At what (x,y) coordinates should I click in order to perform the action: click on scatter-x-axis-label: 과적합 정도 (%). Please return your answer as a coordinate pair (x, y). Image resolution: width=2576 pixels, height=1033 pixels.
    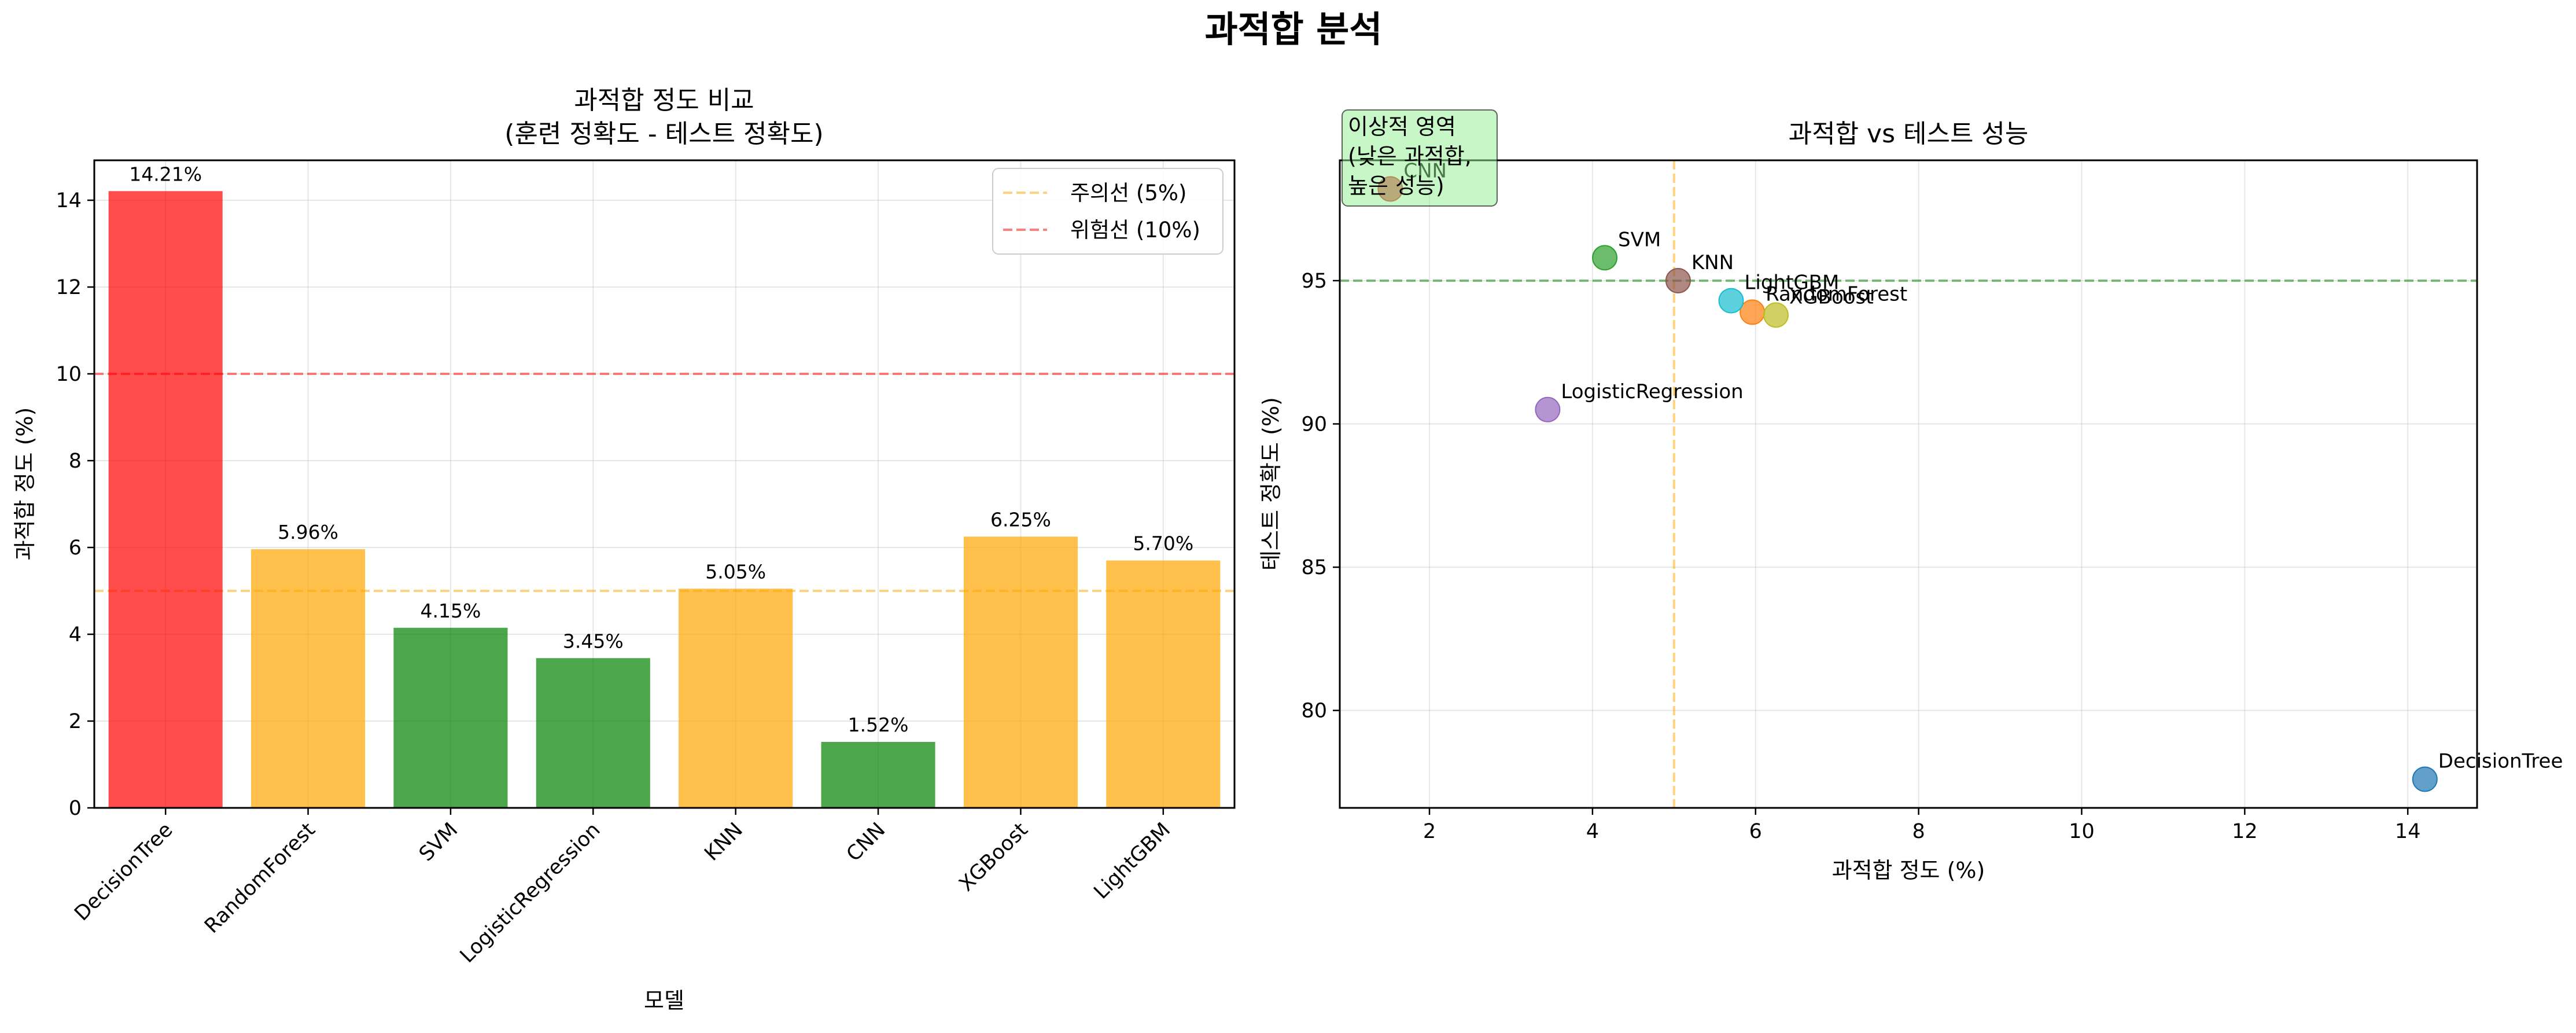
    Looking at the image, I should click on (1908, 871).